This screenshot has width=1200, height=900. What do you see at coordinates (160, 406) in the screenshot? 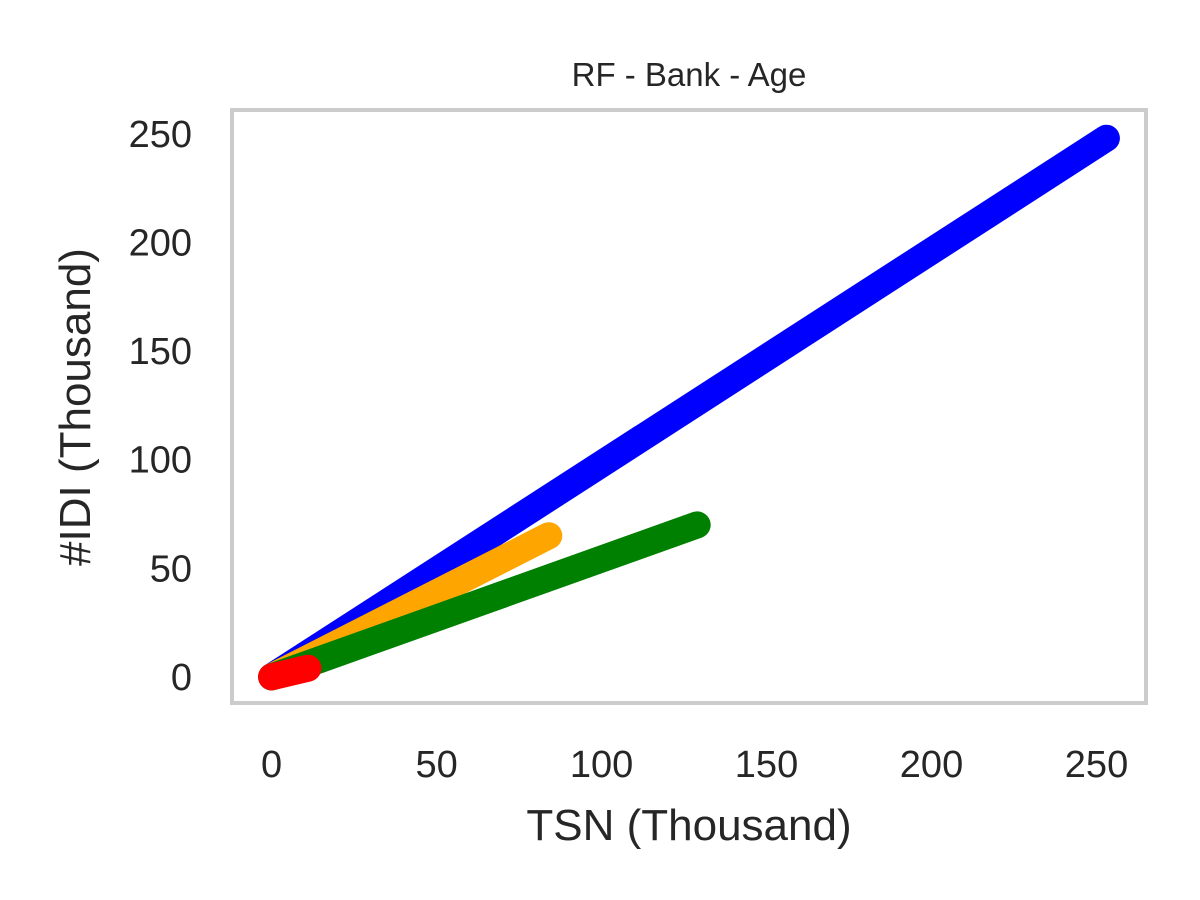
I see `y-tick-labels: 0 50 100 150 200 250` at bounding box center [160, 406].